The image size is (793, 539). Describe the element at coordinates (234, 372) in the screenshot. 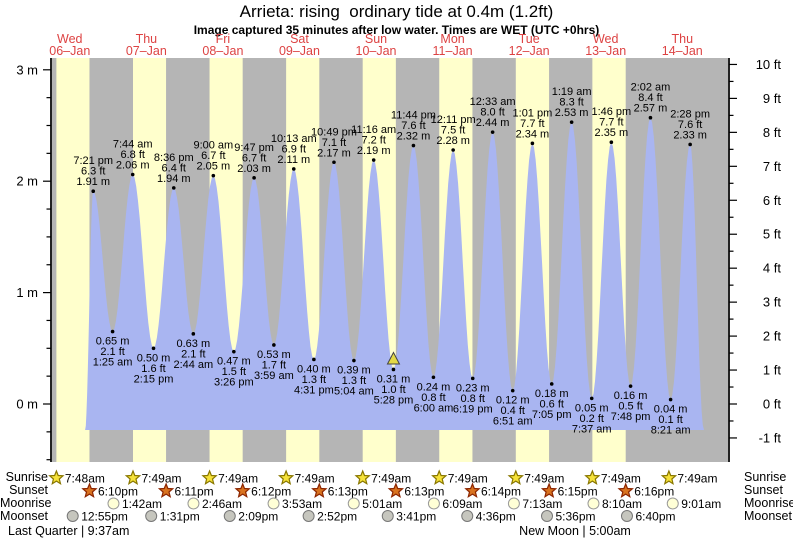

I see `tide-low-label: 0.47 m 1.5 ft 3:26 pm` at that location.